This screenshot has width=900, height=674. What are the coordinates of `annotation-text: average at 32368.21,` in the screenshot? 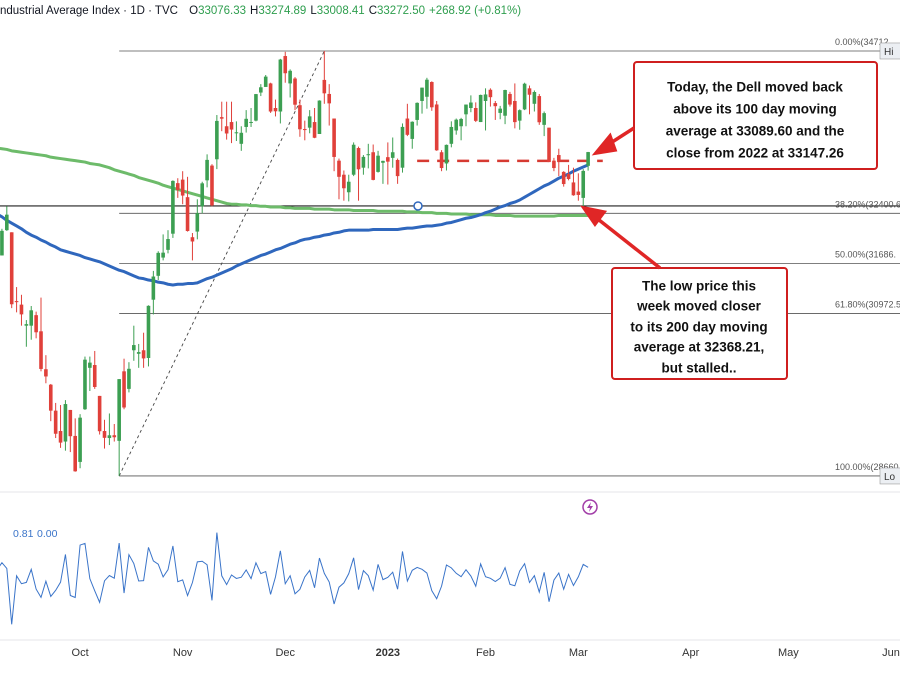 It's located at (699, 347).